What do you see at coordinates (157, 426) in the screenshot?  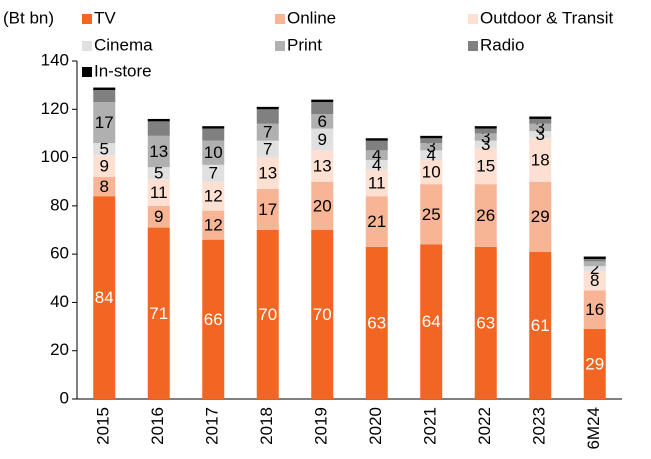 I see `x-tick-label: 2016` at bounding box center [157, 426].